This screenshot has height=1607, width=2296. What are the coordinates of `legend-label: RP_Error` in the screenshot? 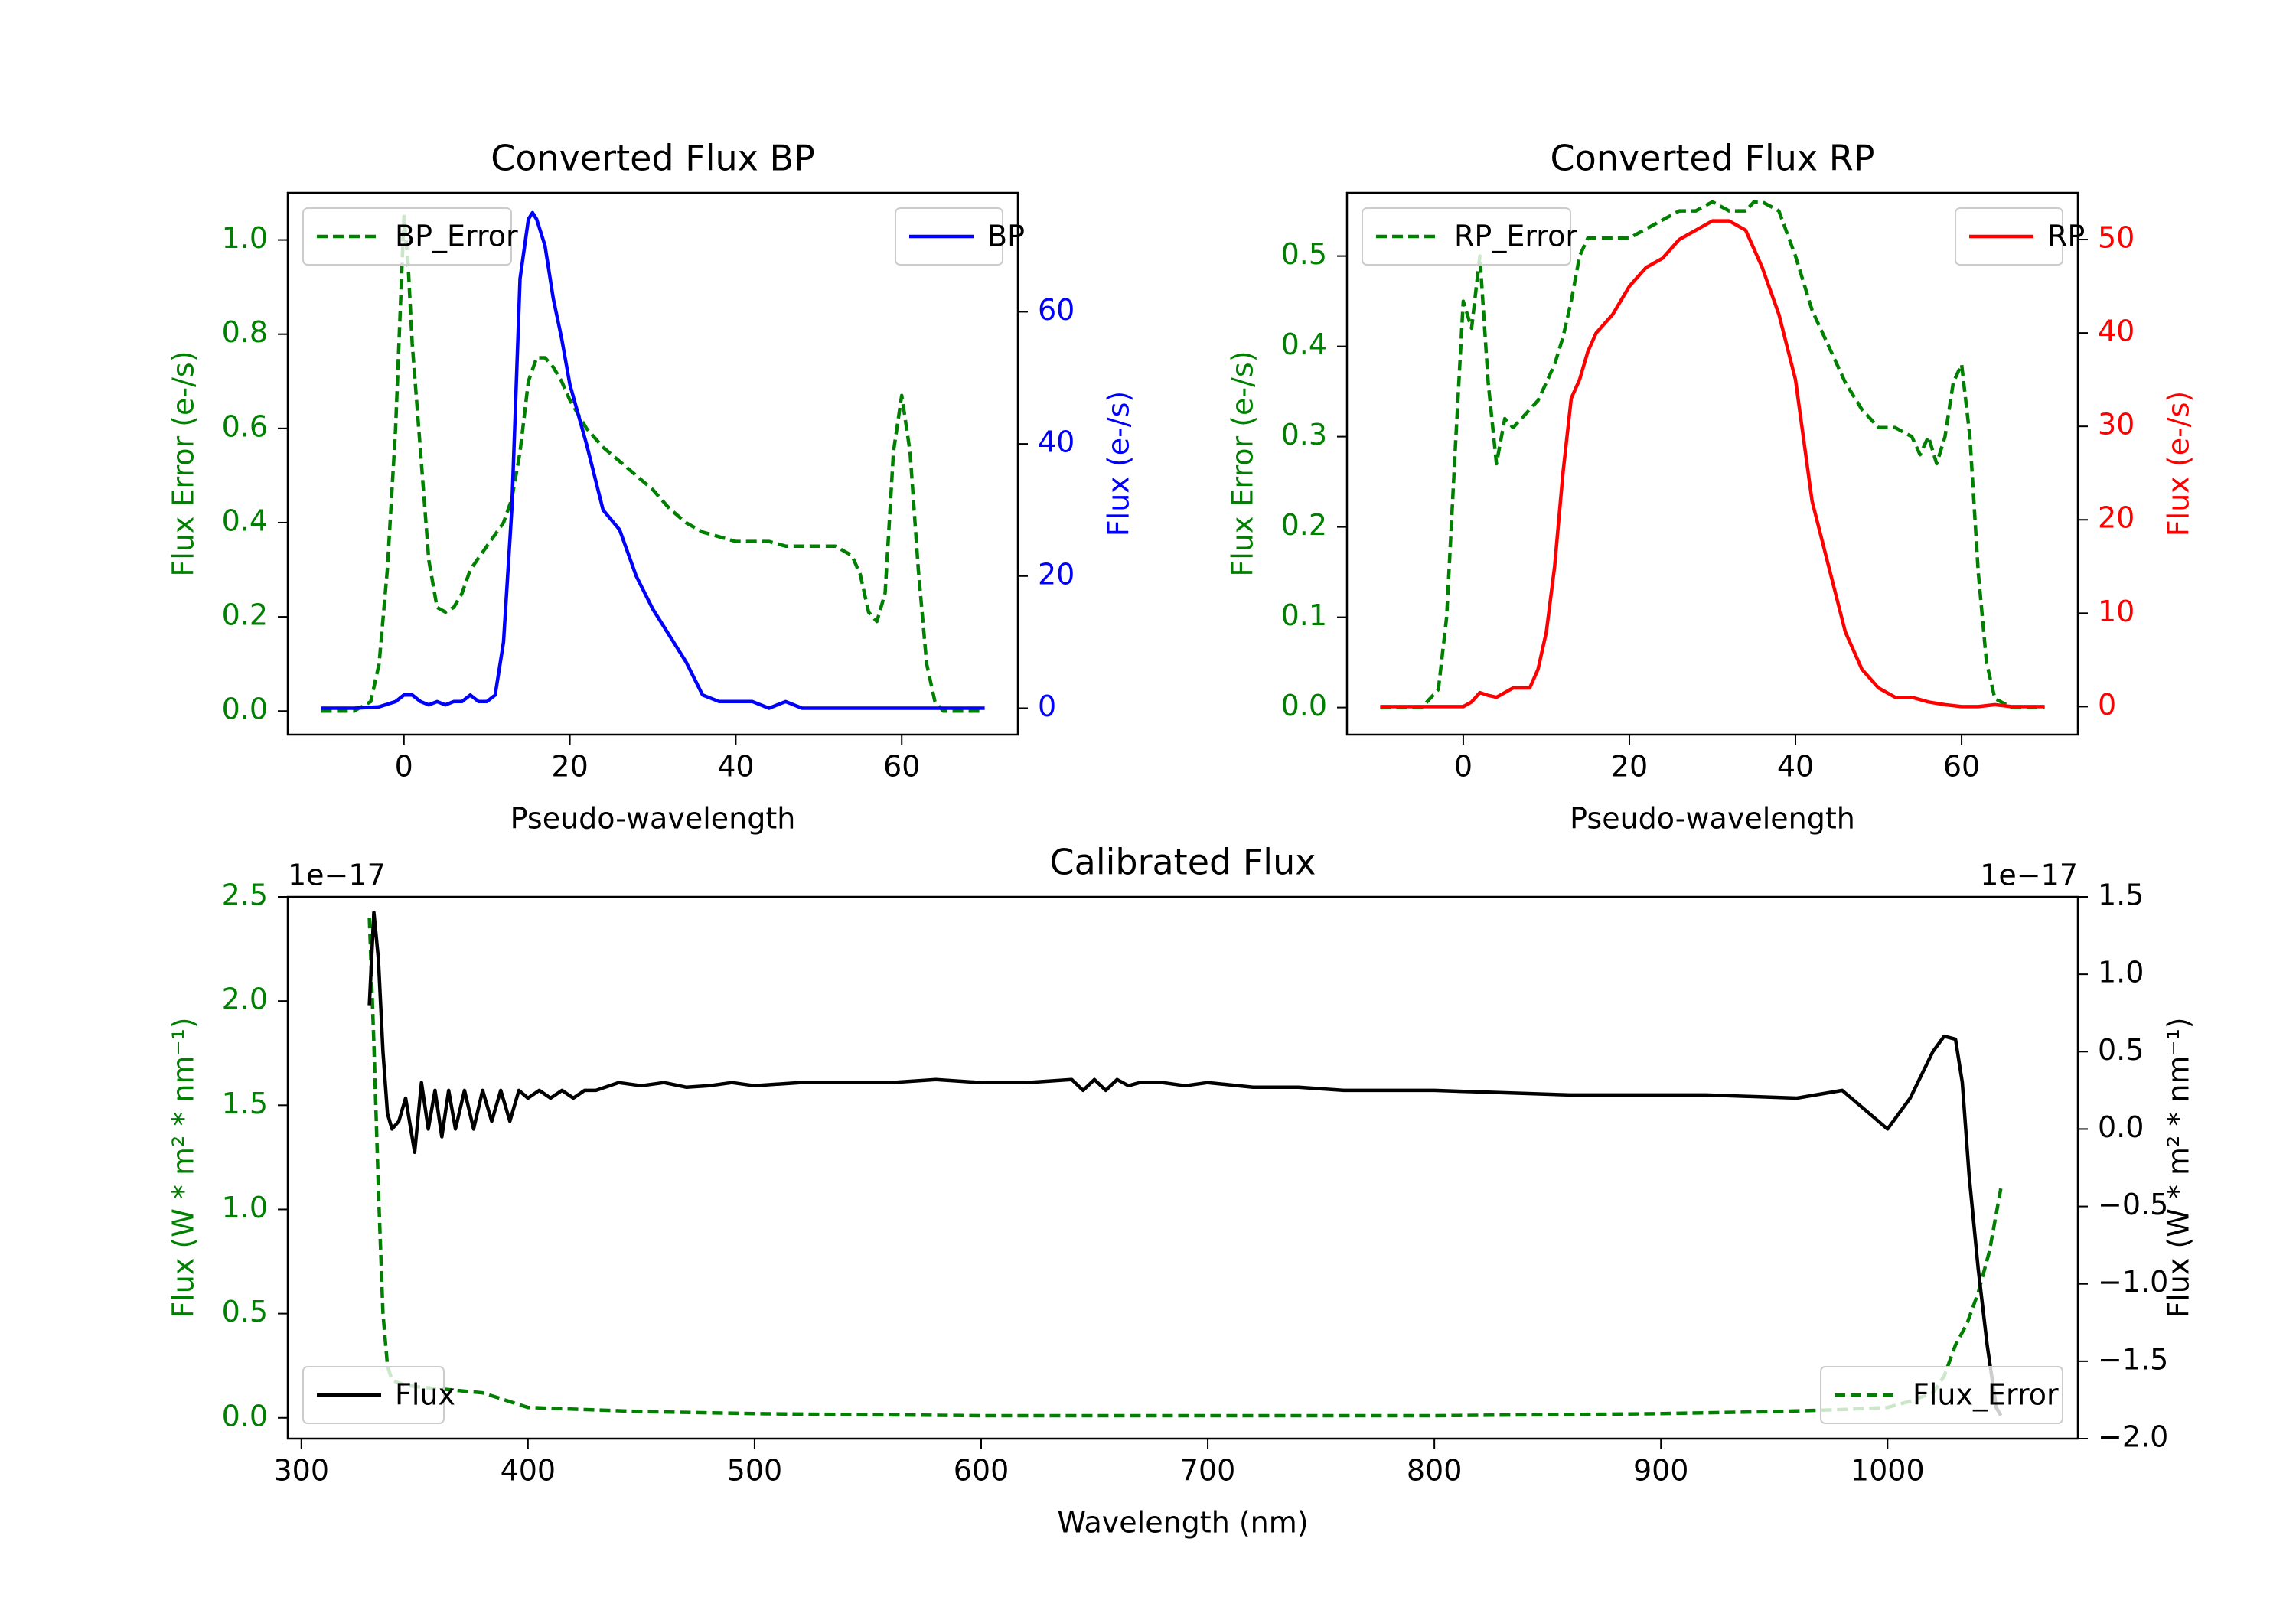 It's located at (1515, 237).